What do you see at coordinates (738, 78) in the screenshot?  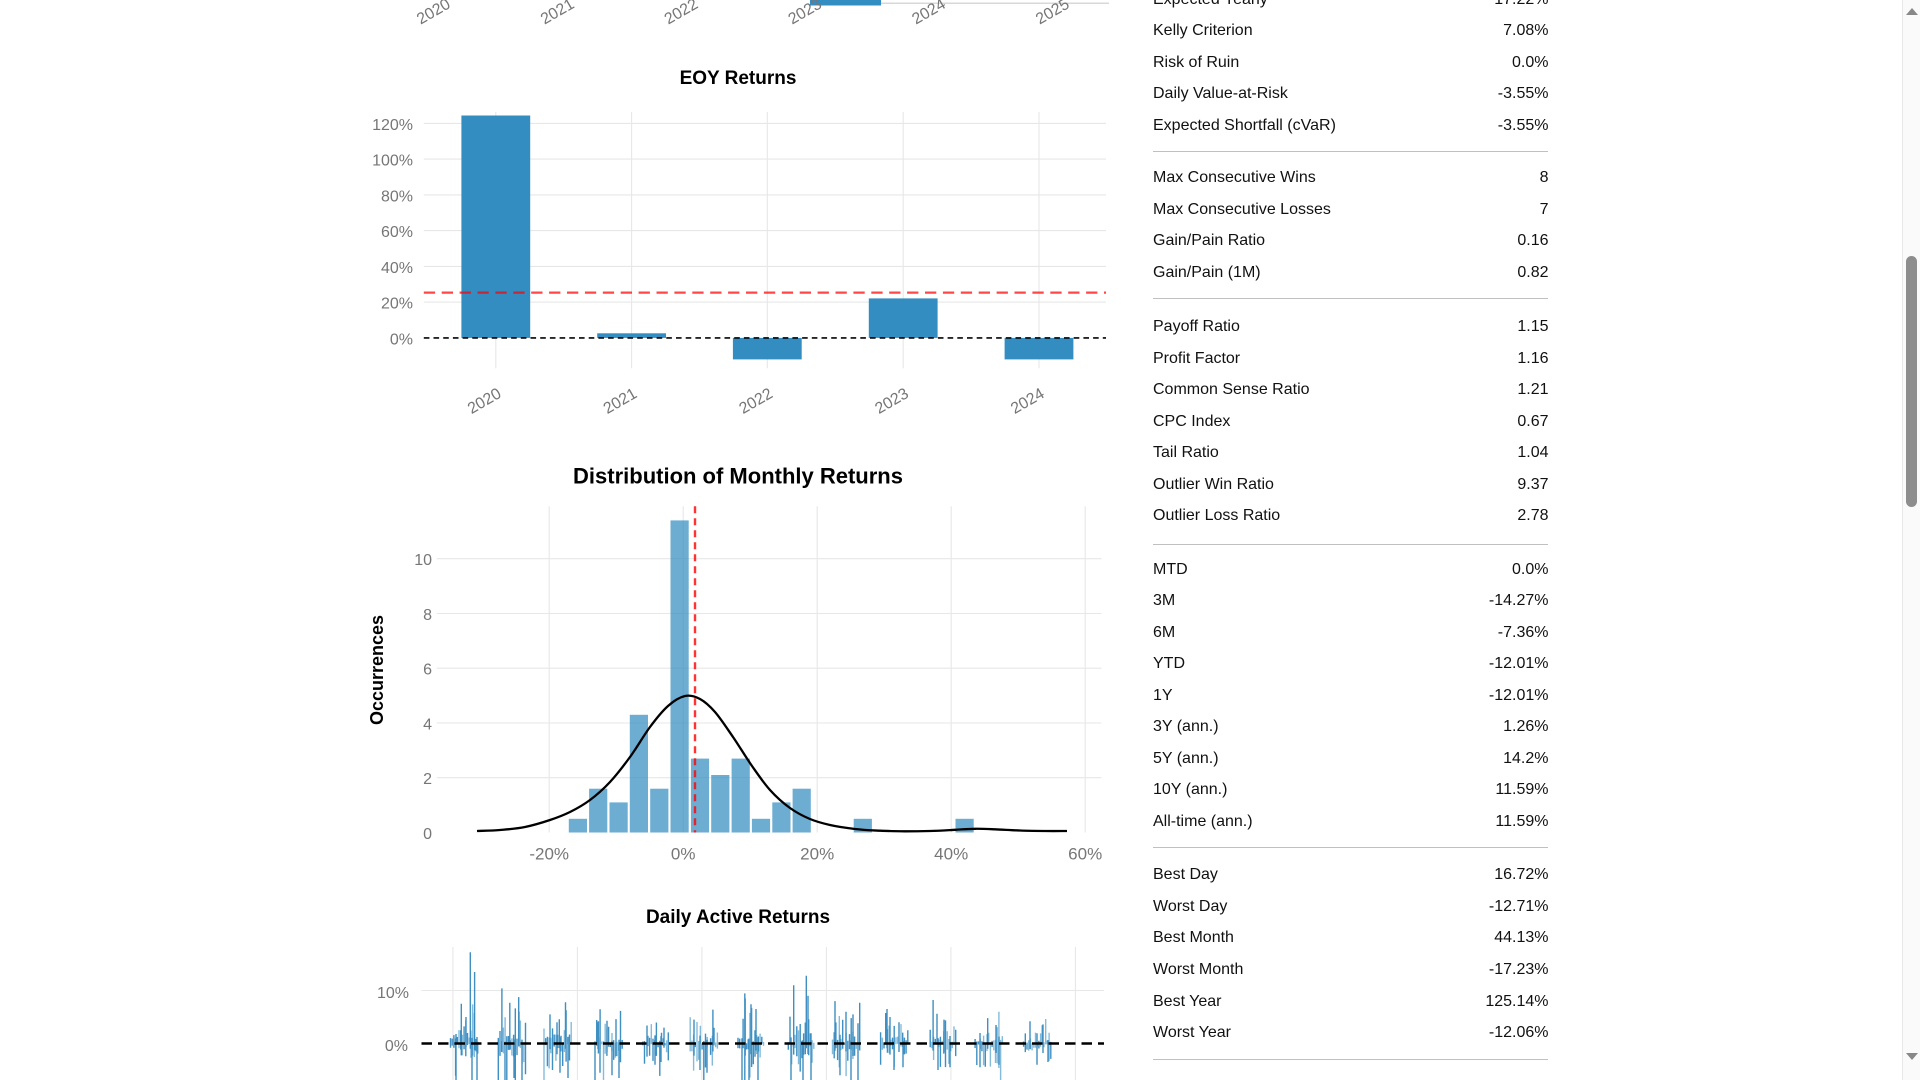 I see `svg-text: EOY Returns` at bounding box center [738, 78].